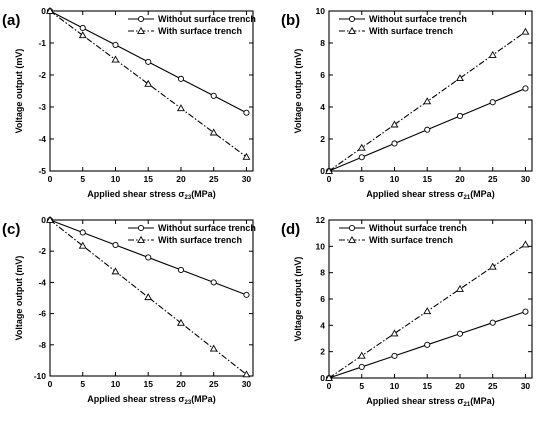  I want to click on y-tick-label: 4, so click(322, 325).